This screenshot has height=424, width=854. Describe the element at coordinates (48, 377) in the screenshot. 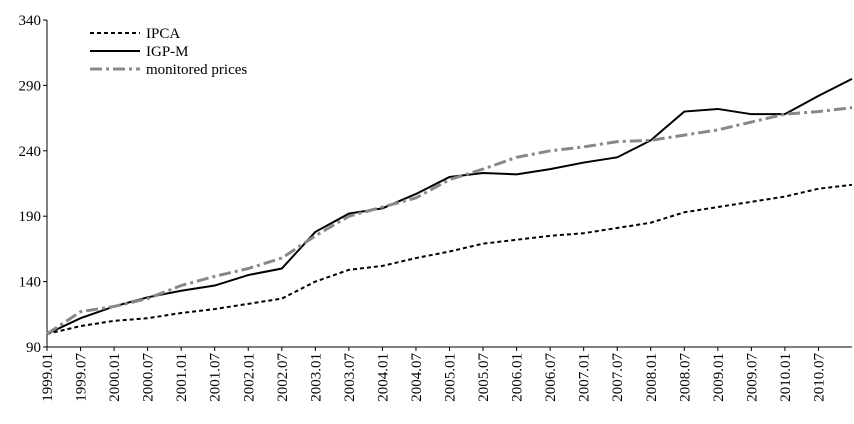

I see `x-tick-label: 1999.01` at that location.